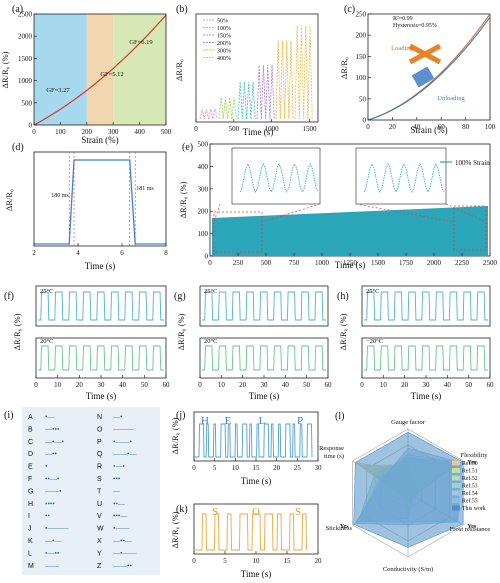 This screenshot has height=583, width=500. What do you see at coordinates (182, 9) in the screenshot?
I see `panel-letter: (b)` at bounding box center [182, 9].